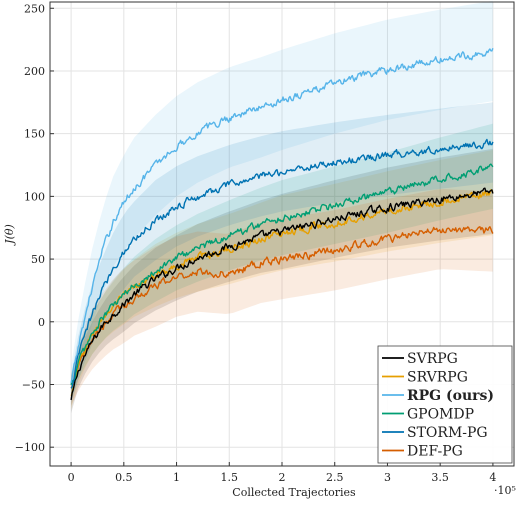  I want to click on x-tick-label: 4, so click(492, 477).